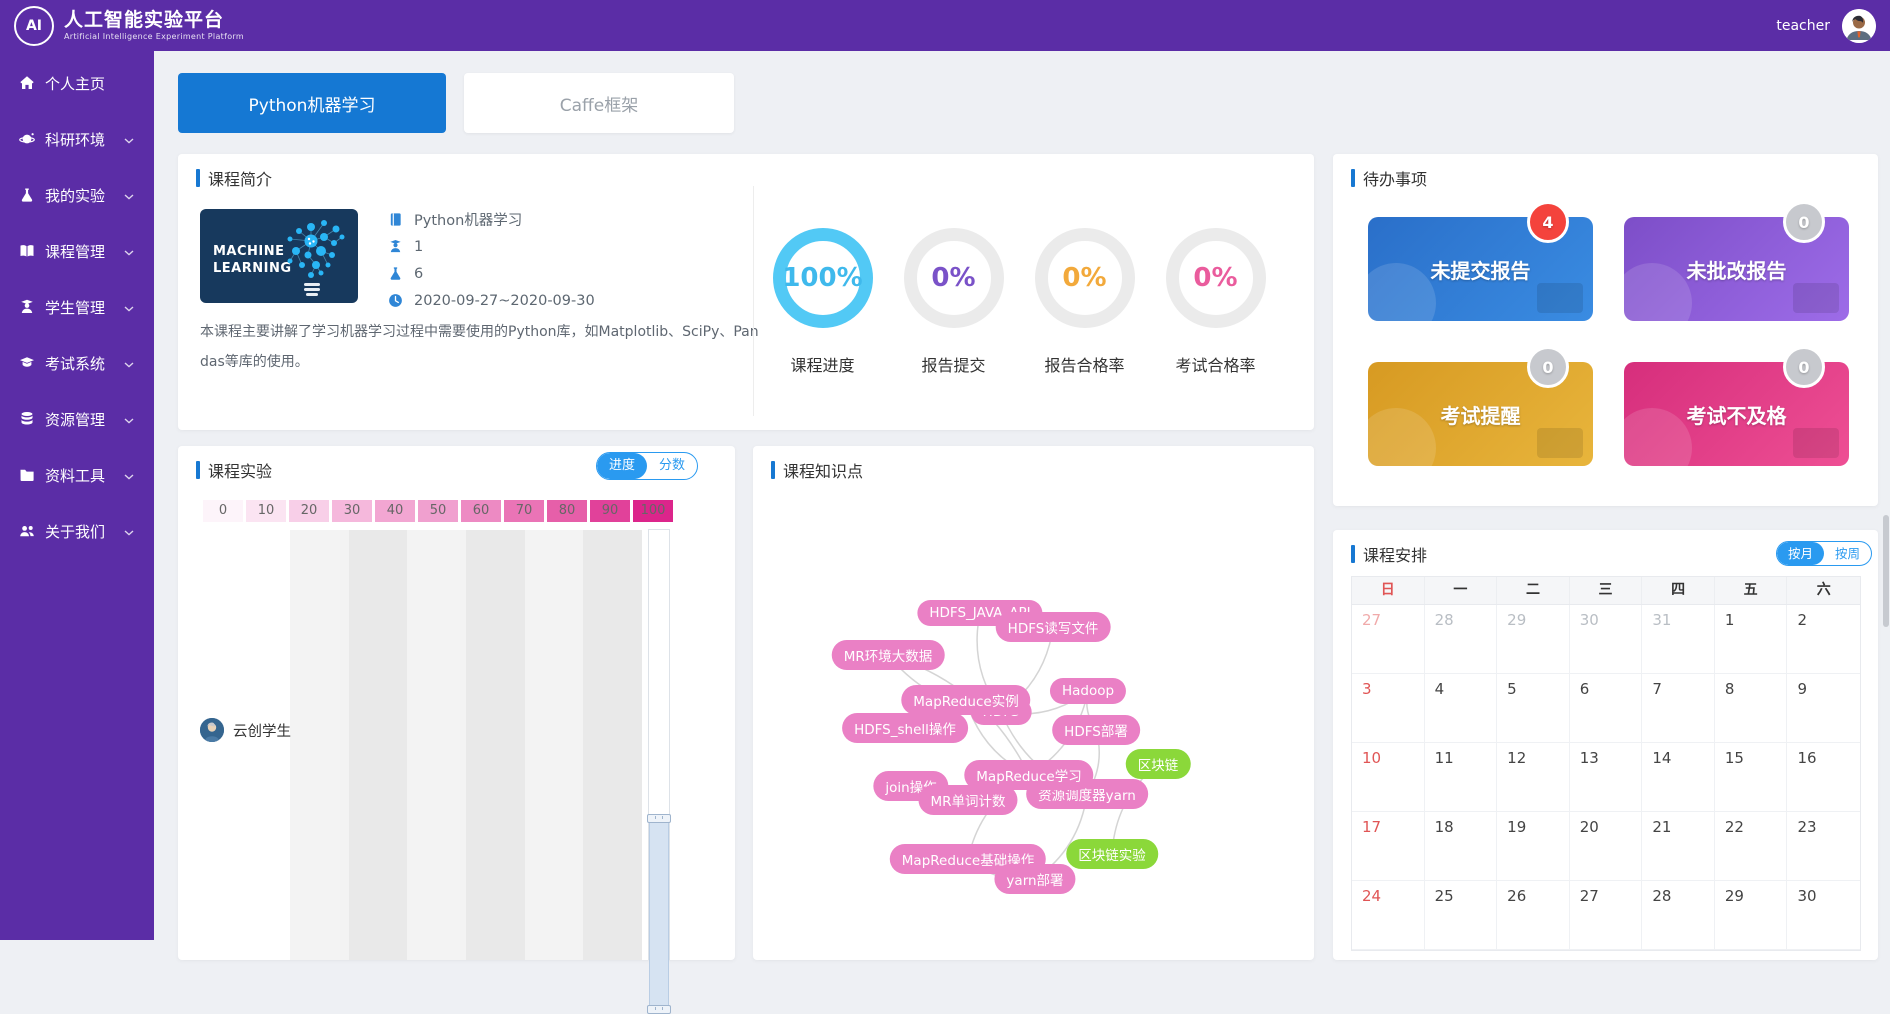 This screenshot has width=1890, height=1014. Describe the element at coordinates (599, 103) in the screenshot. I see `tab-caffe: Caffe框架` at that location.